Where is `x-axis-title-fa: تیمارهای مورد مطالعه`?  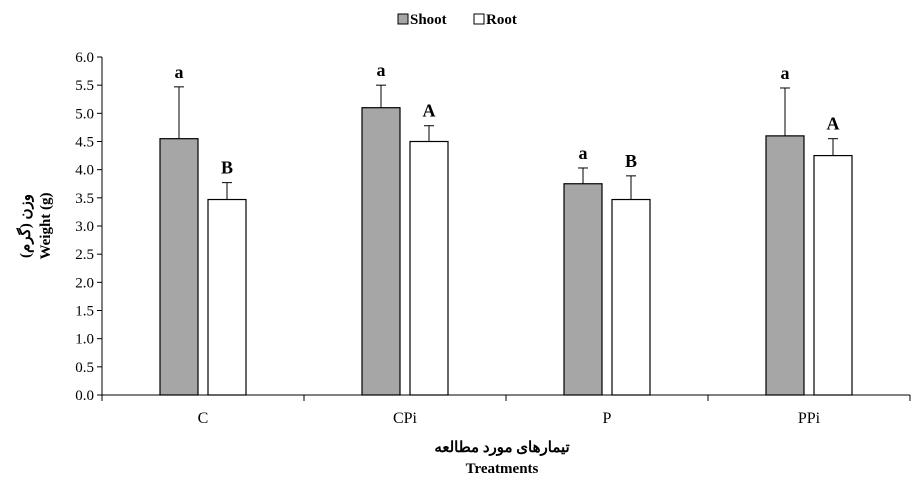 x-axis-title-fa: تیمارهای مورد مطالعه is located at coordinates (501, 448).